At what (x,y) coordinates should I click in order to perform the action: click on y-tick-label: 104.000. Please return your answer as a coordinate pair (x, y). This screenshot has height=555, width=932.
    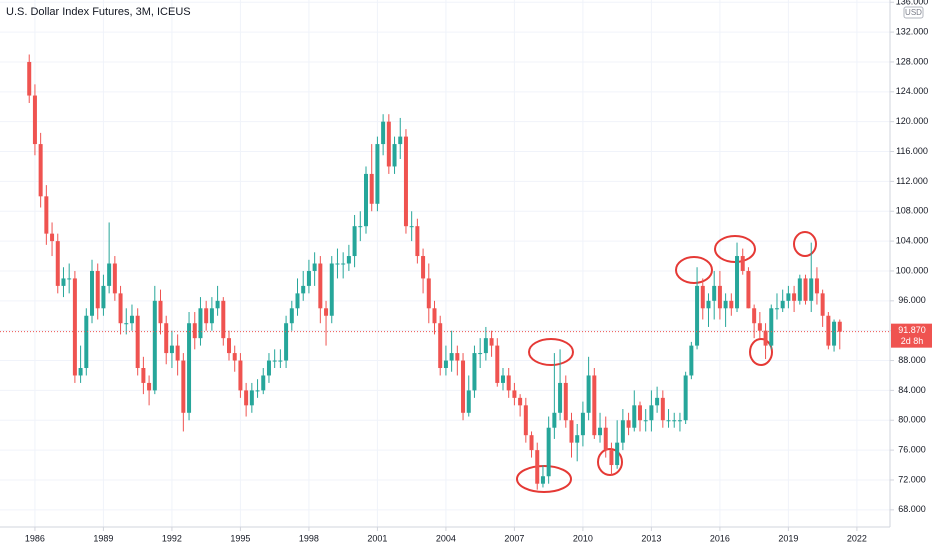
    Looking at the image, I should click on (912, 240).